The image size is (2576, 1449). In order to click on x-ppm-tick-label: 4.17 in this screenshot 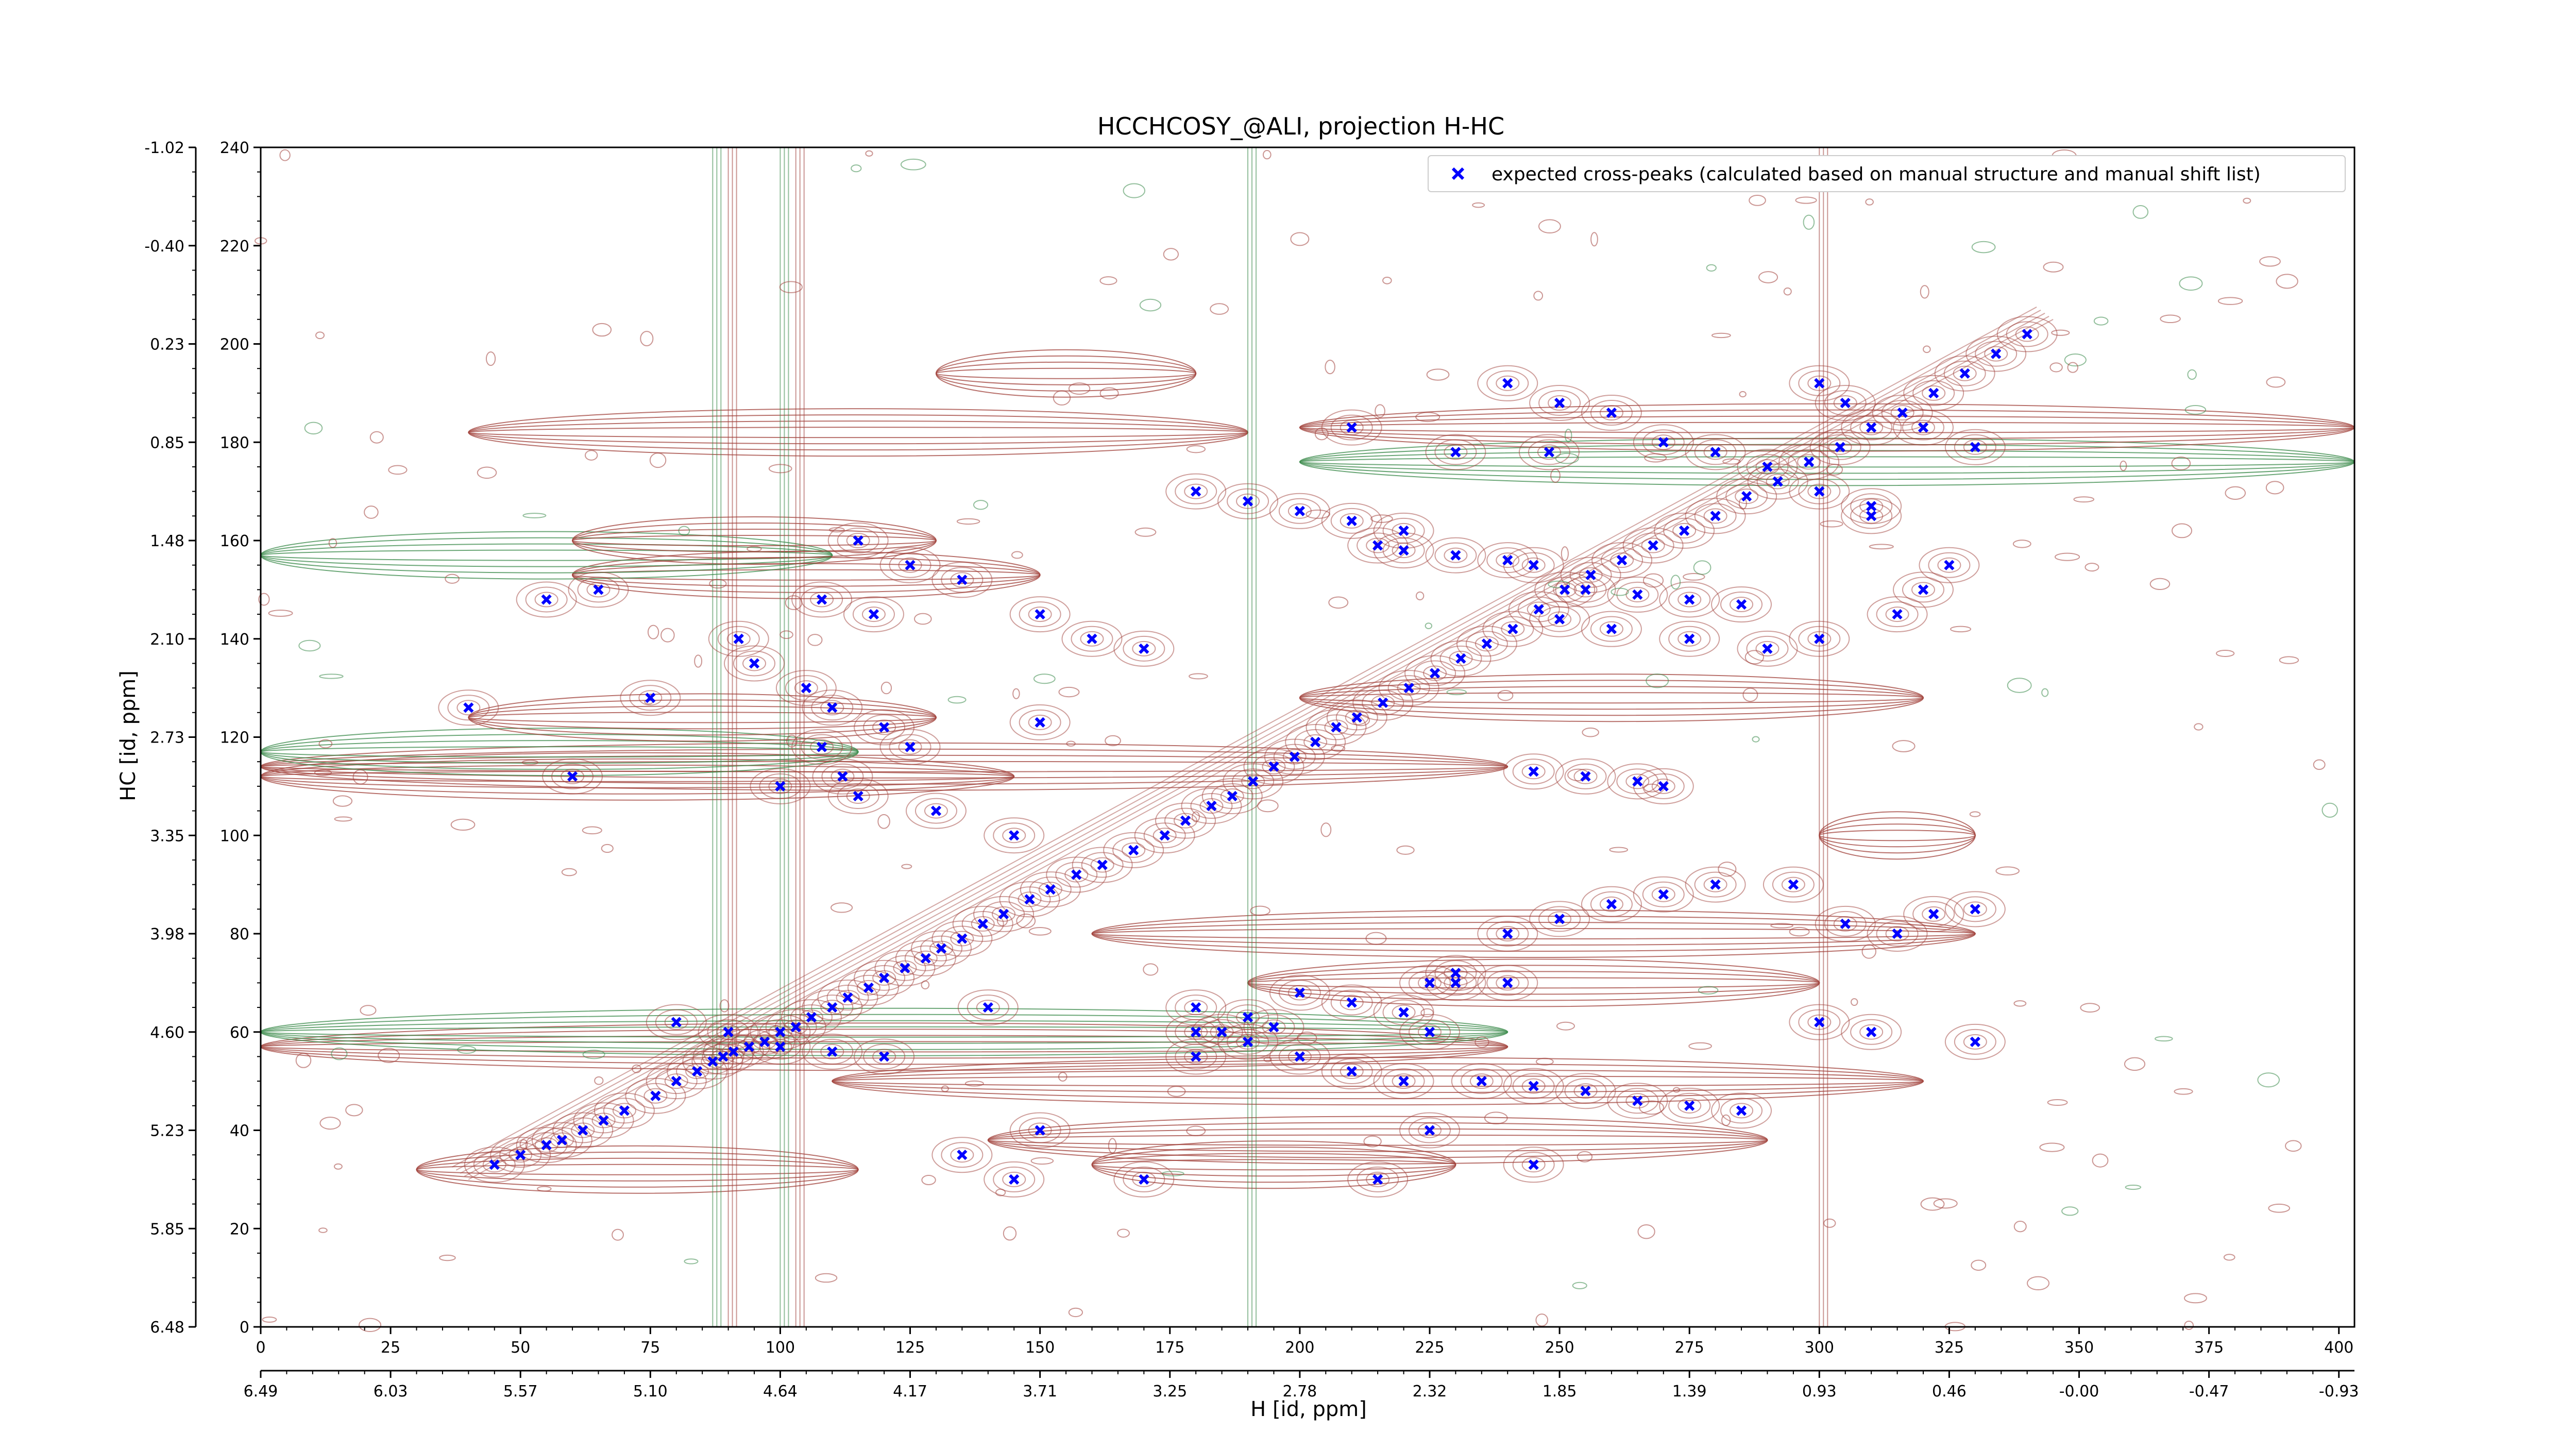, I will do `click(910, 1392)`.